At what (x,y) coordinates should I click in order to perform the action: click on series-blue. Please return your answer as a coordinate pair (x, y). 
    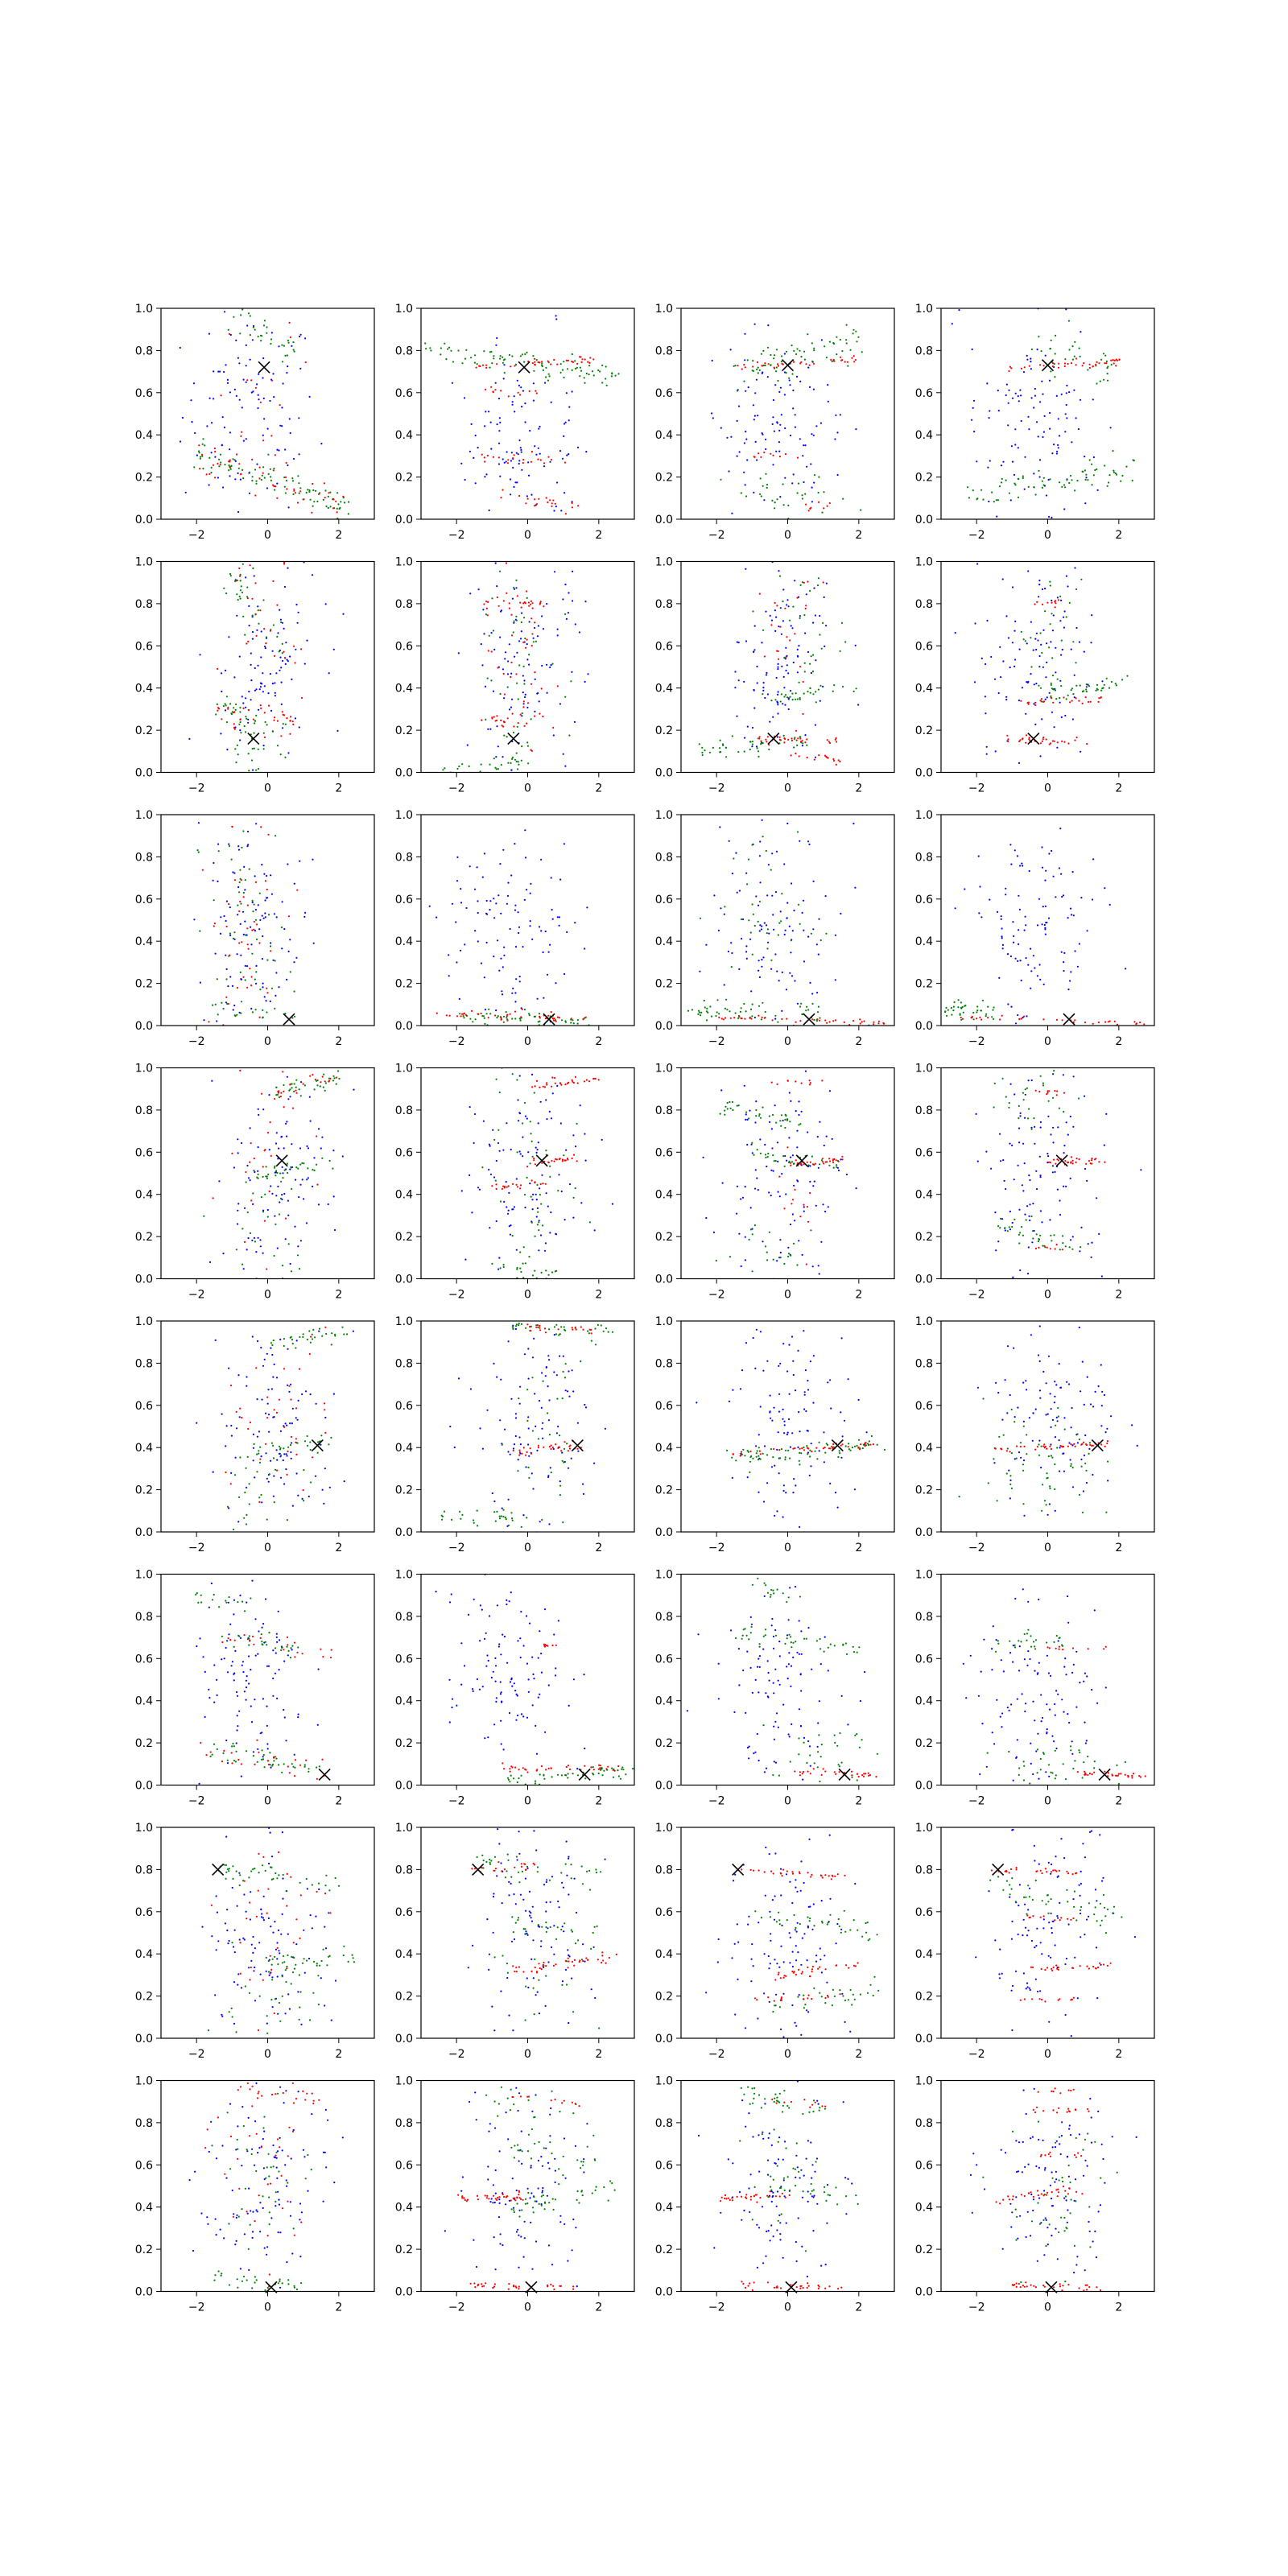
    Looking at the image, I should click on (537, 1168).